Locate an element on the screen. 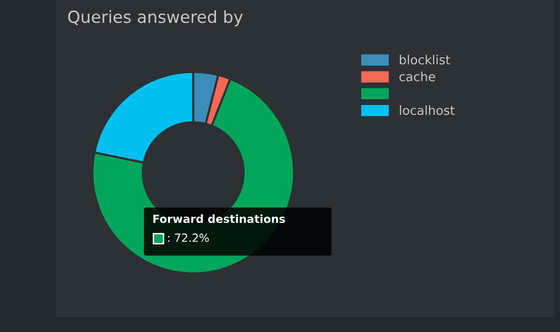 This screenshot has height=332, width=560. chart-title: Queries answered by is located at coordinates (155, 18).